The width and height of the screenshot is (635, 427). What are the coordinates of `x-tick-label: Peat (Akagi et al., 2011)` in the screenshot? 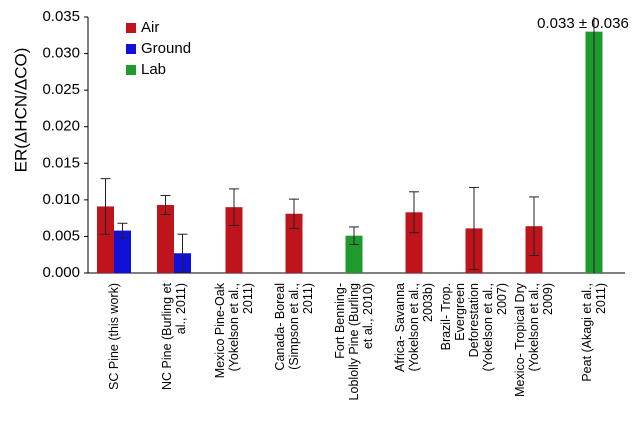 It's located at (594, 332).